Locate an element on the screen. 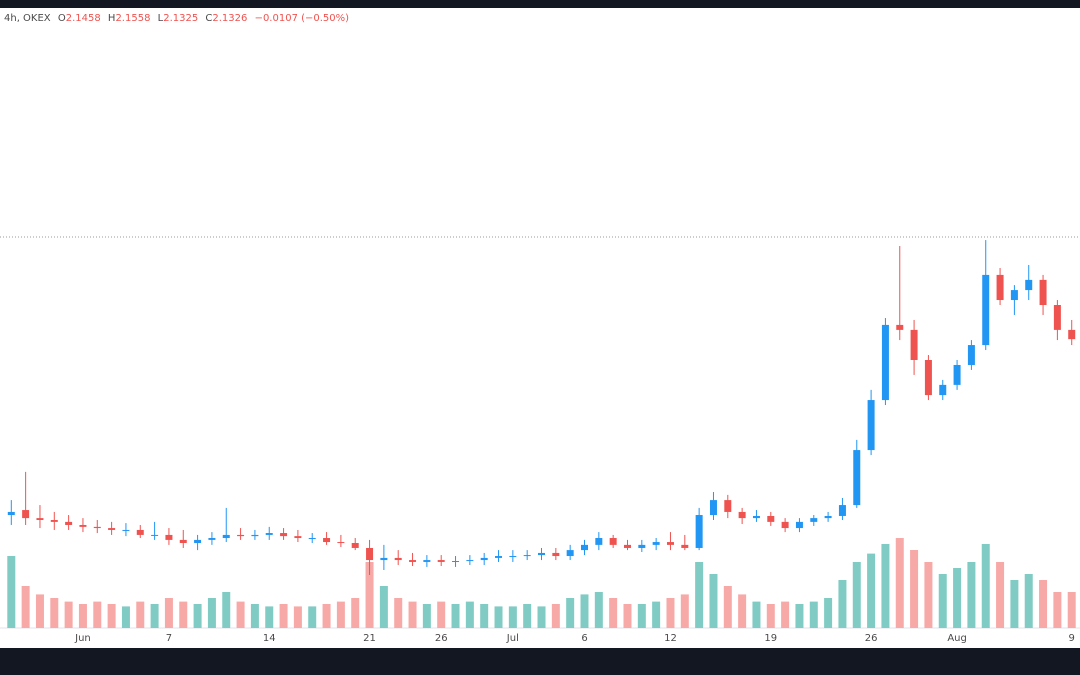 This screenshot has height=675, width=1080. top-bar is located at coordinates (540, 4).